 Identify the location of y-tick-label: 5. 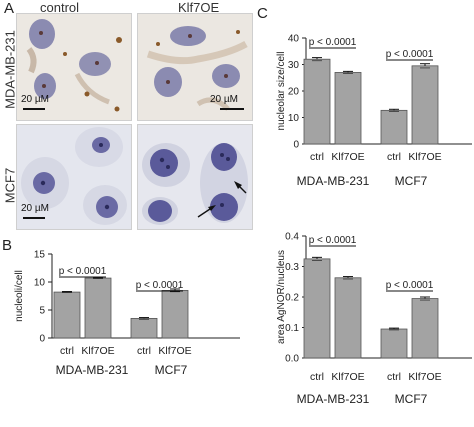
(42, 311).